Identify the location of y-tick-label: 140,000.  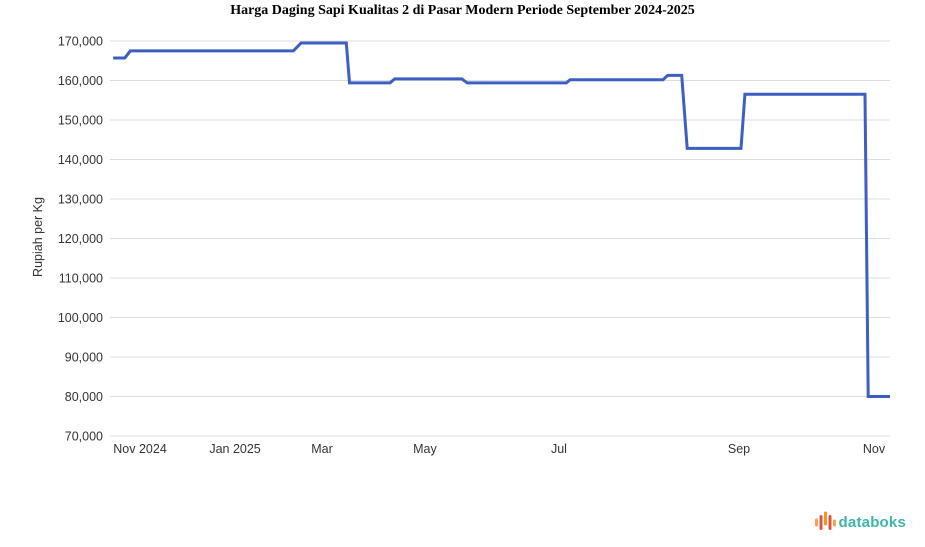
(80, 160).